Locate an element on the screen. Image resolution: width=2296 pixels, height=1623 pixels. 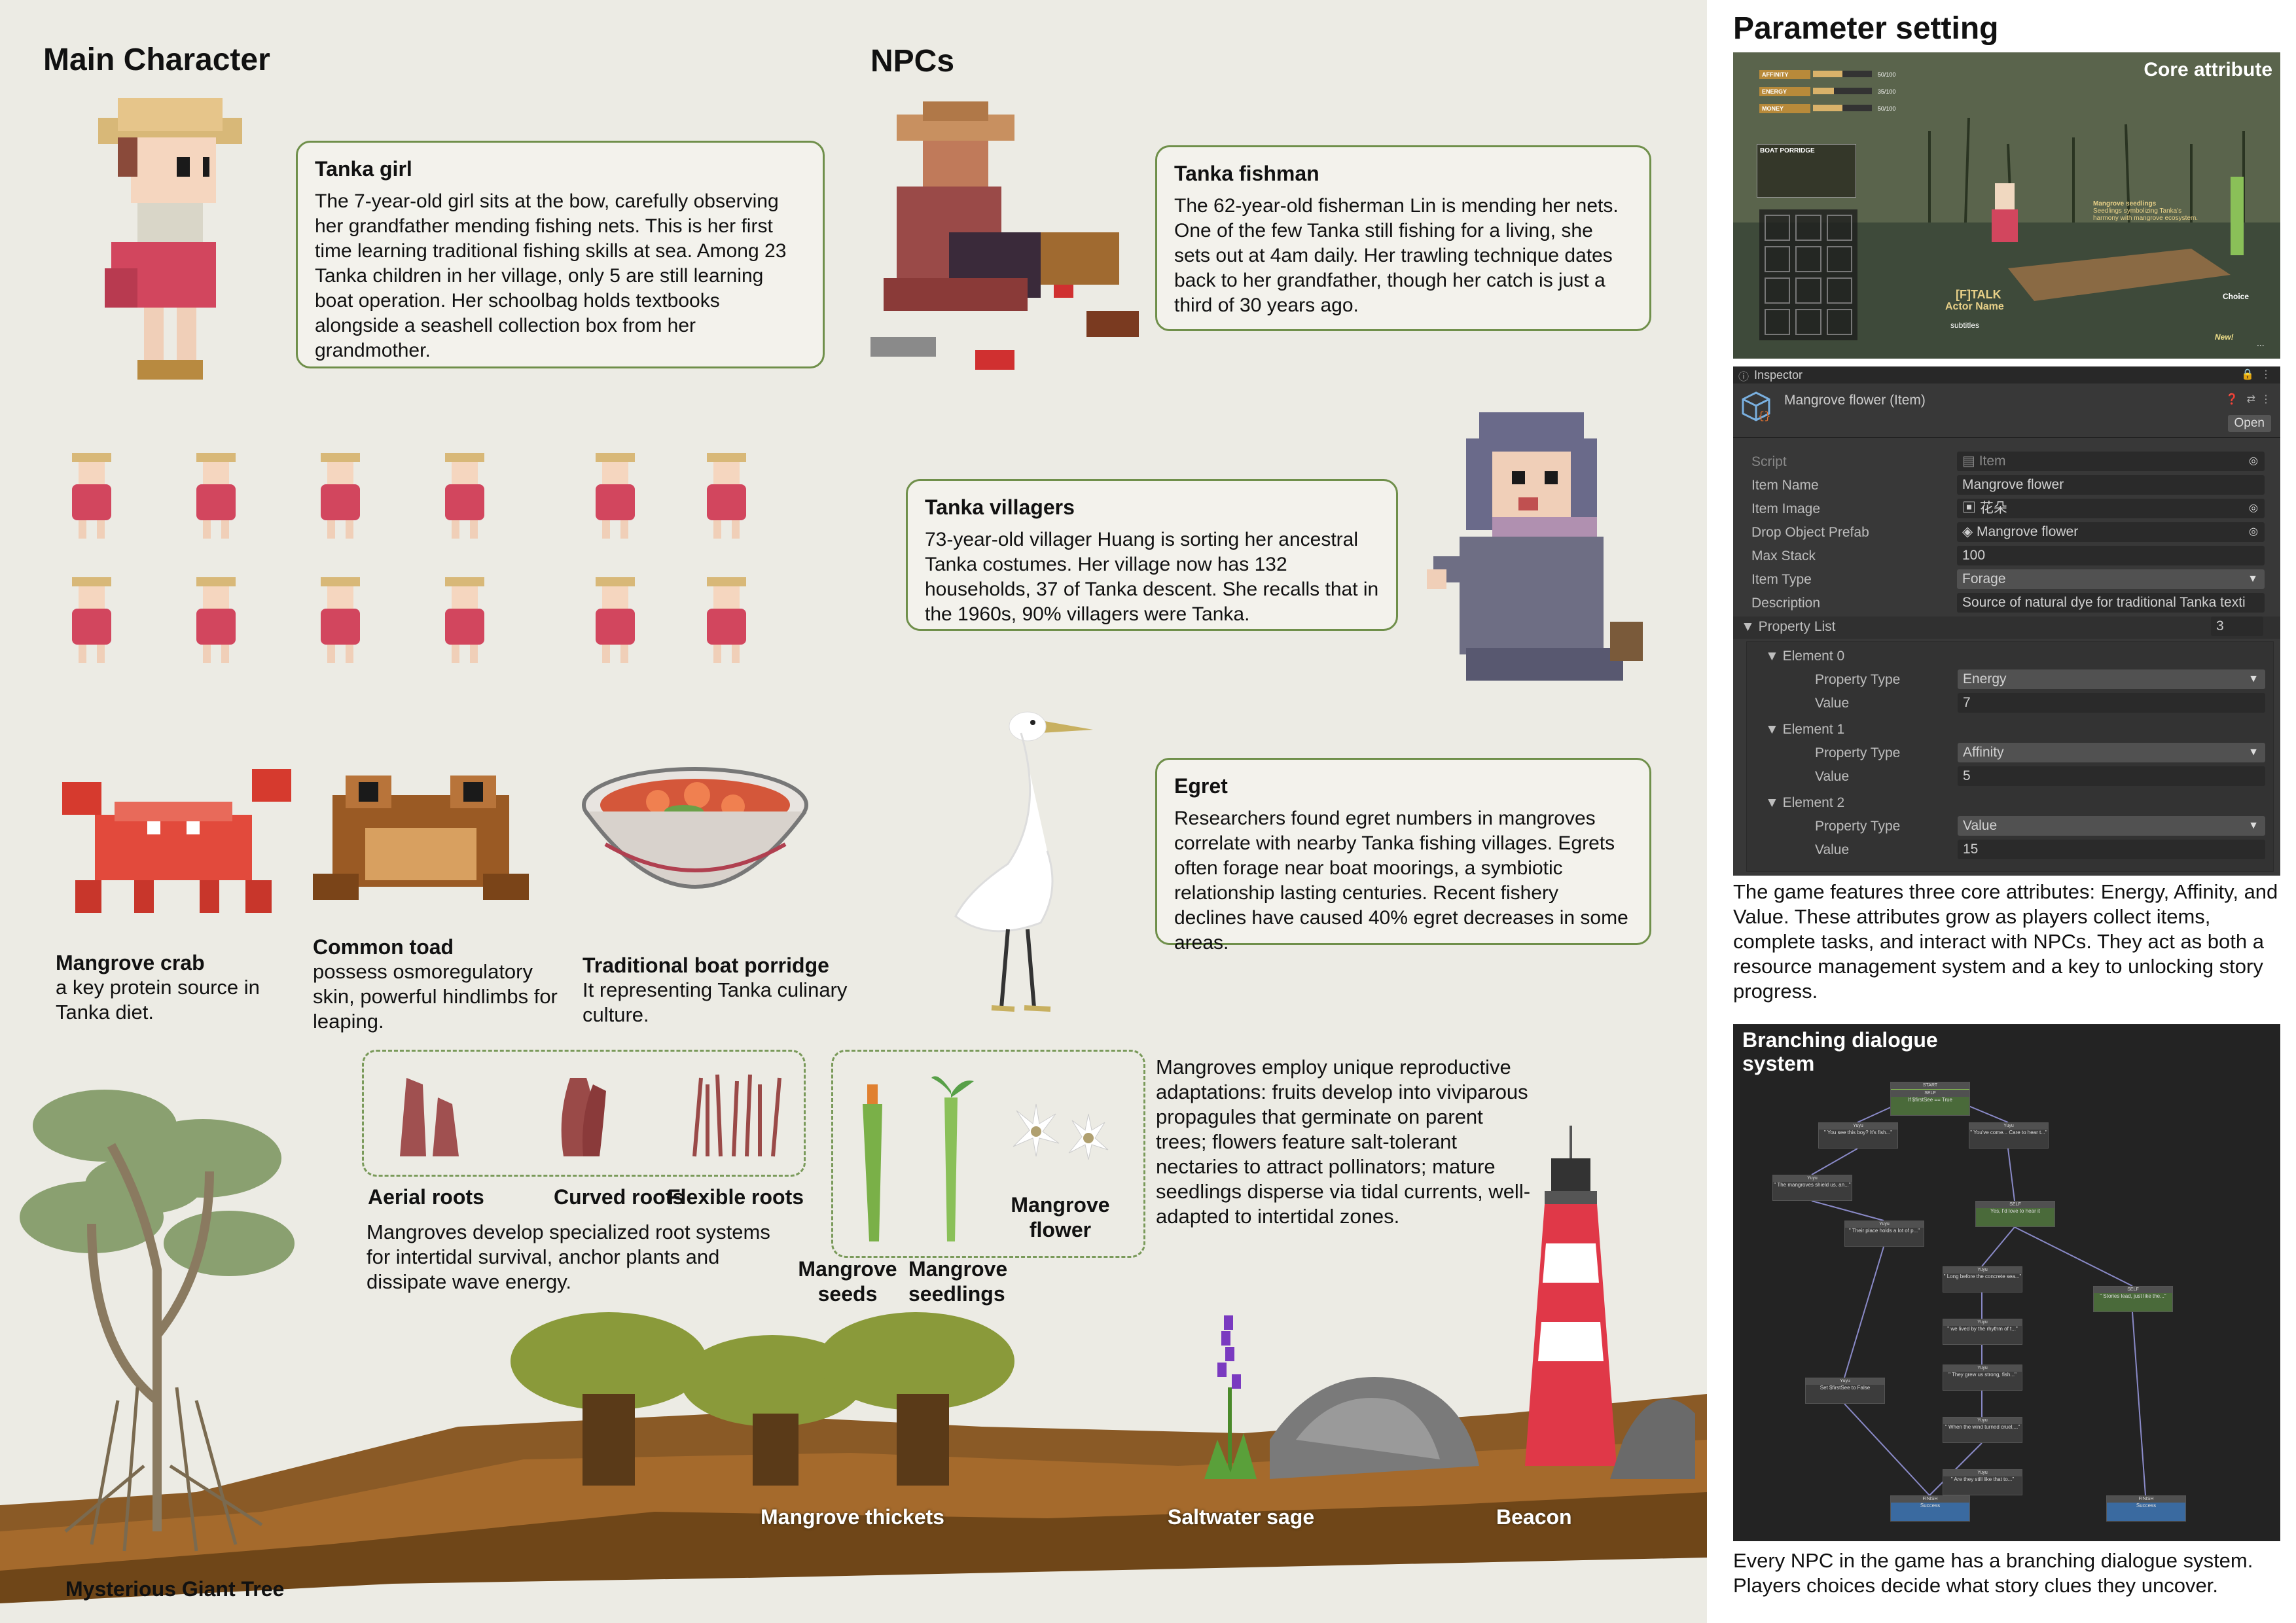
dialogue-node: Yuyu " The mangroves shield us, an..." is located at coordinates (1812, 1188).